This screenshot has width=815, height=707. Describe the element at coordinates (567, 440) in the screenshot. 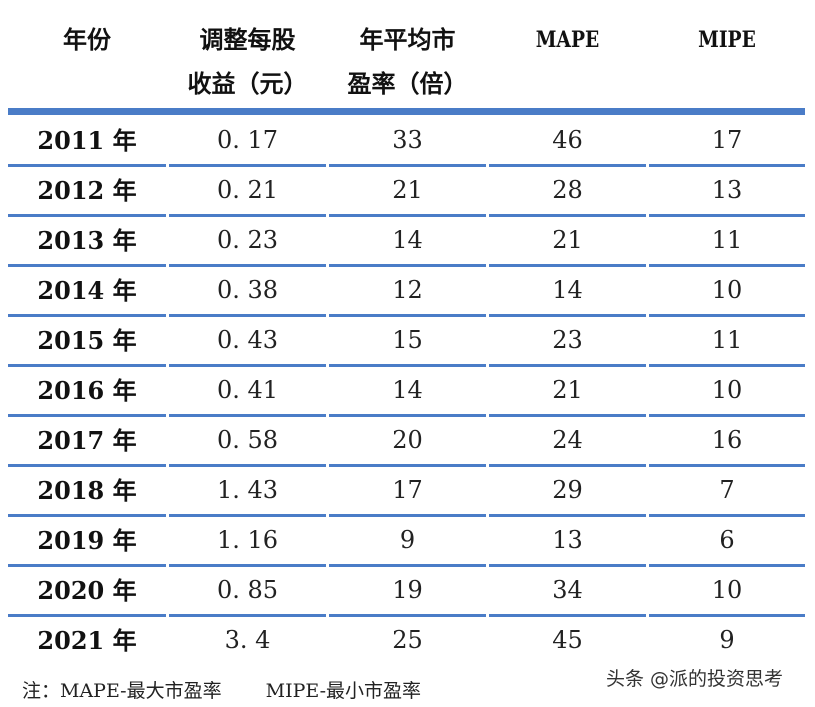

I see `cell-mape: 24` at that location.